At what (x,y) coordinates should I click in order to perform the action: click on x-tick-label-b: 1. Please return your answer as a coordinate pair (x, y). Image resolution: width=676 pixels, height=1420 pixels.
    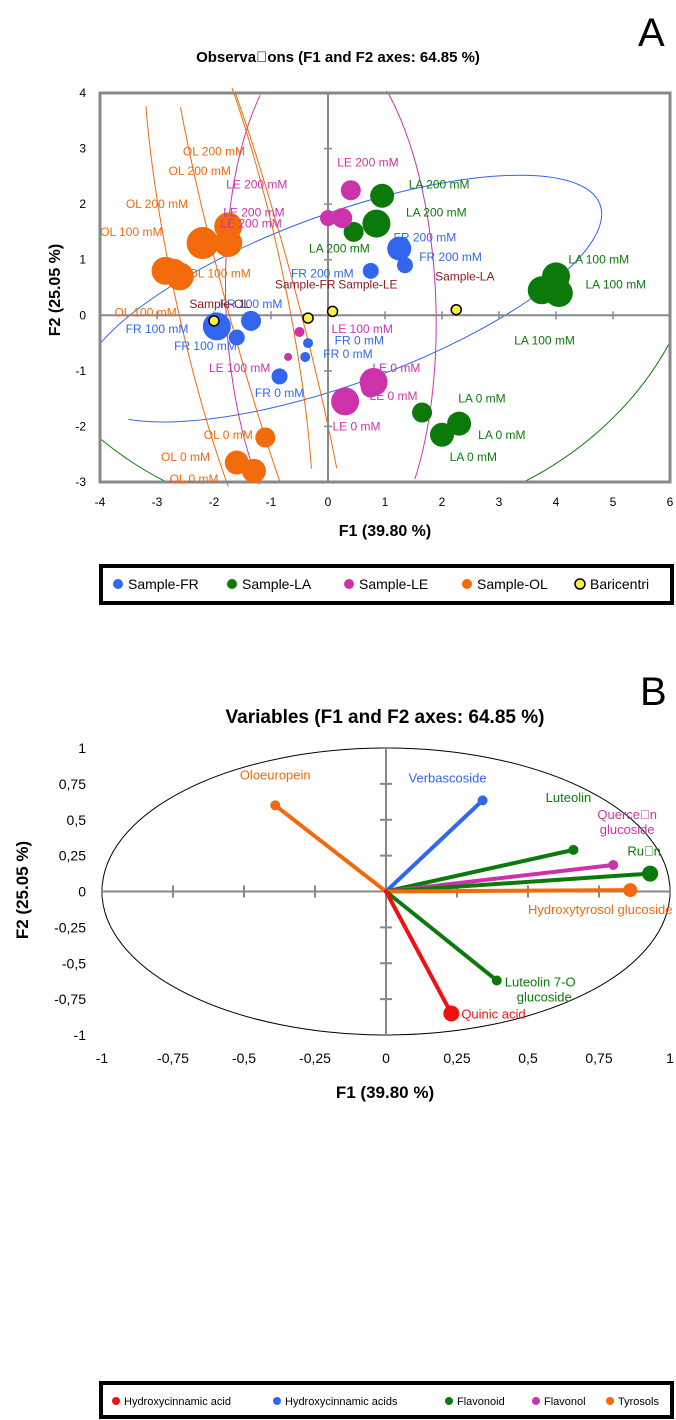
    Looking at the image, I should click on (670, 1058).